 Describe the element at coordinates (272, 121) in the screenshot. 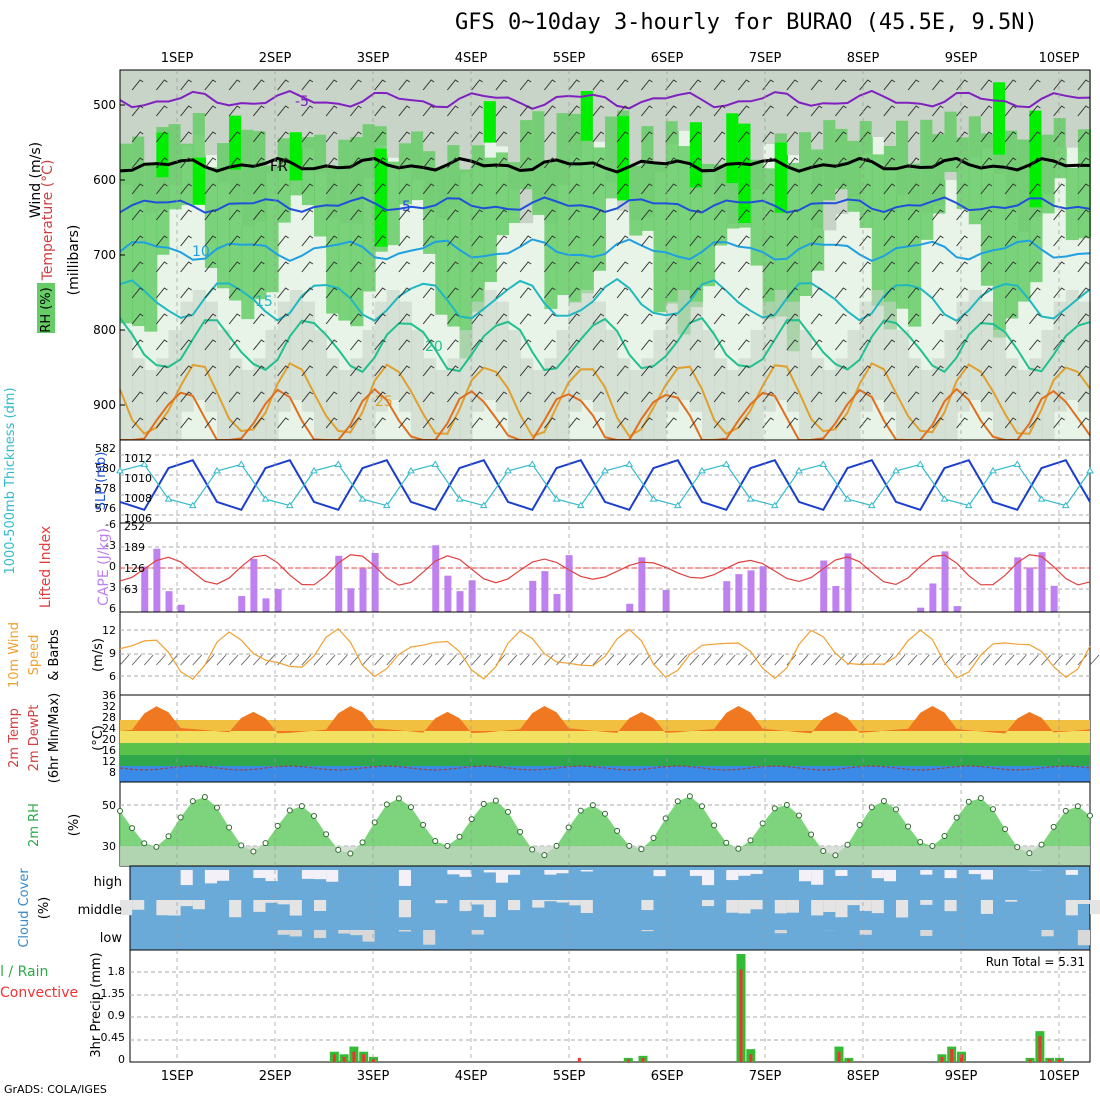

I see `rh-band` at that location.